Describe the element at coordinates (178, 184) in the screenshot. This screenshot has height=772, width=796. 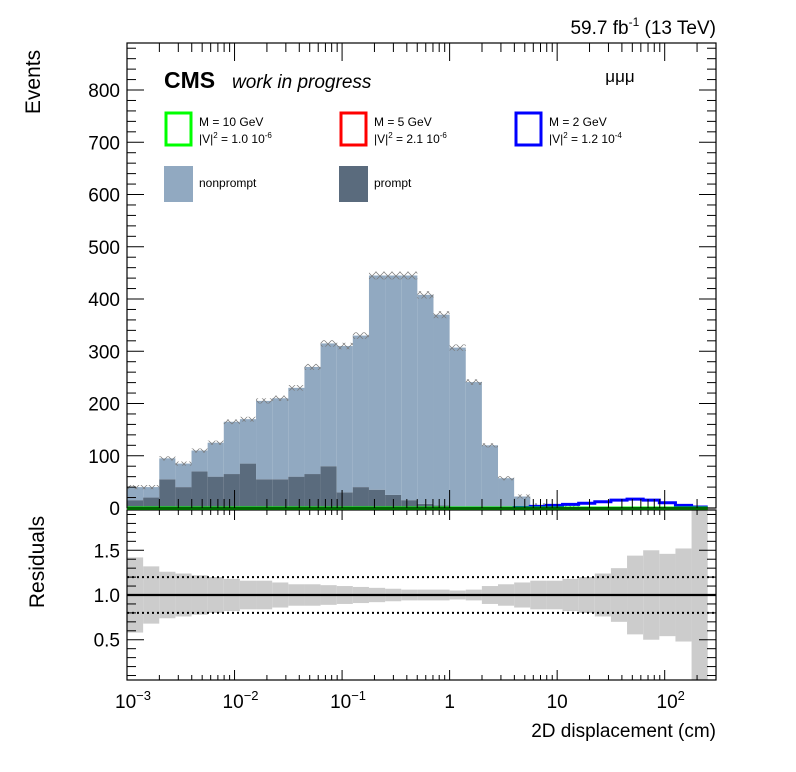
I see `legend-swatch-nonprompt` at that location.